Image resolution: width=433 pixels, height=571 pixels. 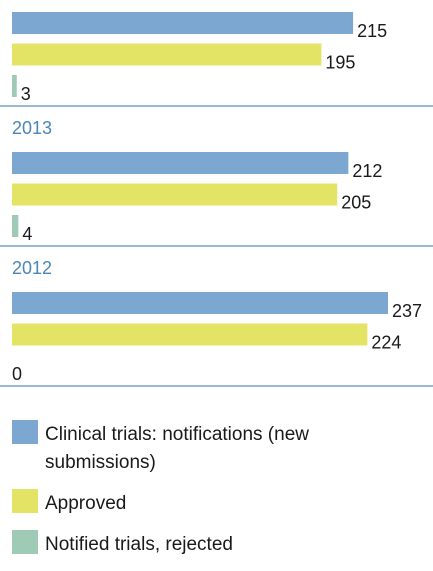 I want to click on legend-label: Approved, so click(x=86, y=503).